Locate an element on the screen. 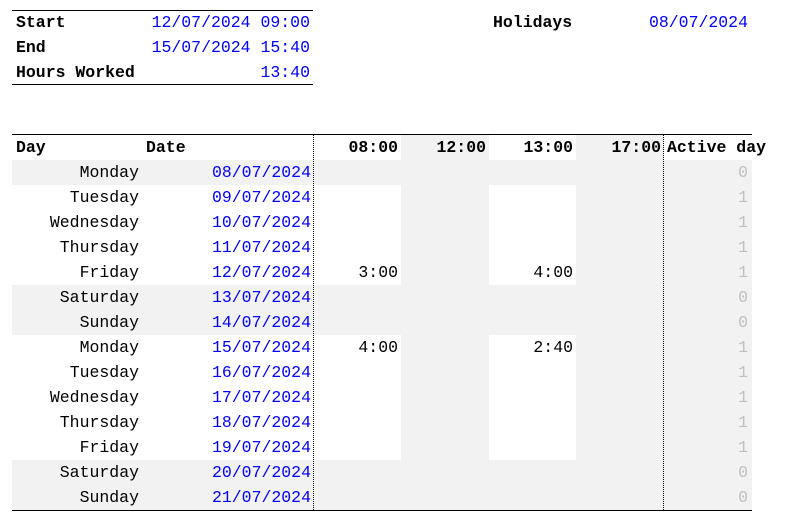  date-cell: 11/07/2024 is located at coordinates (261, 247).